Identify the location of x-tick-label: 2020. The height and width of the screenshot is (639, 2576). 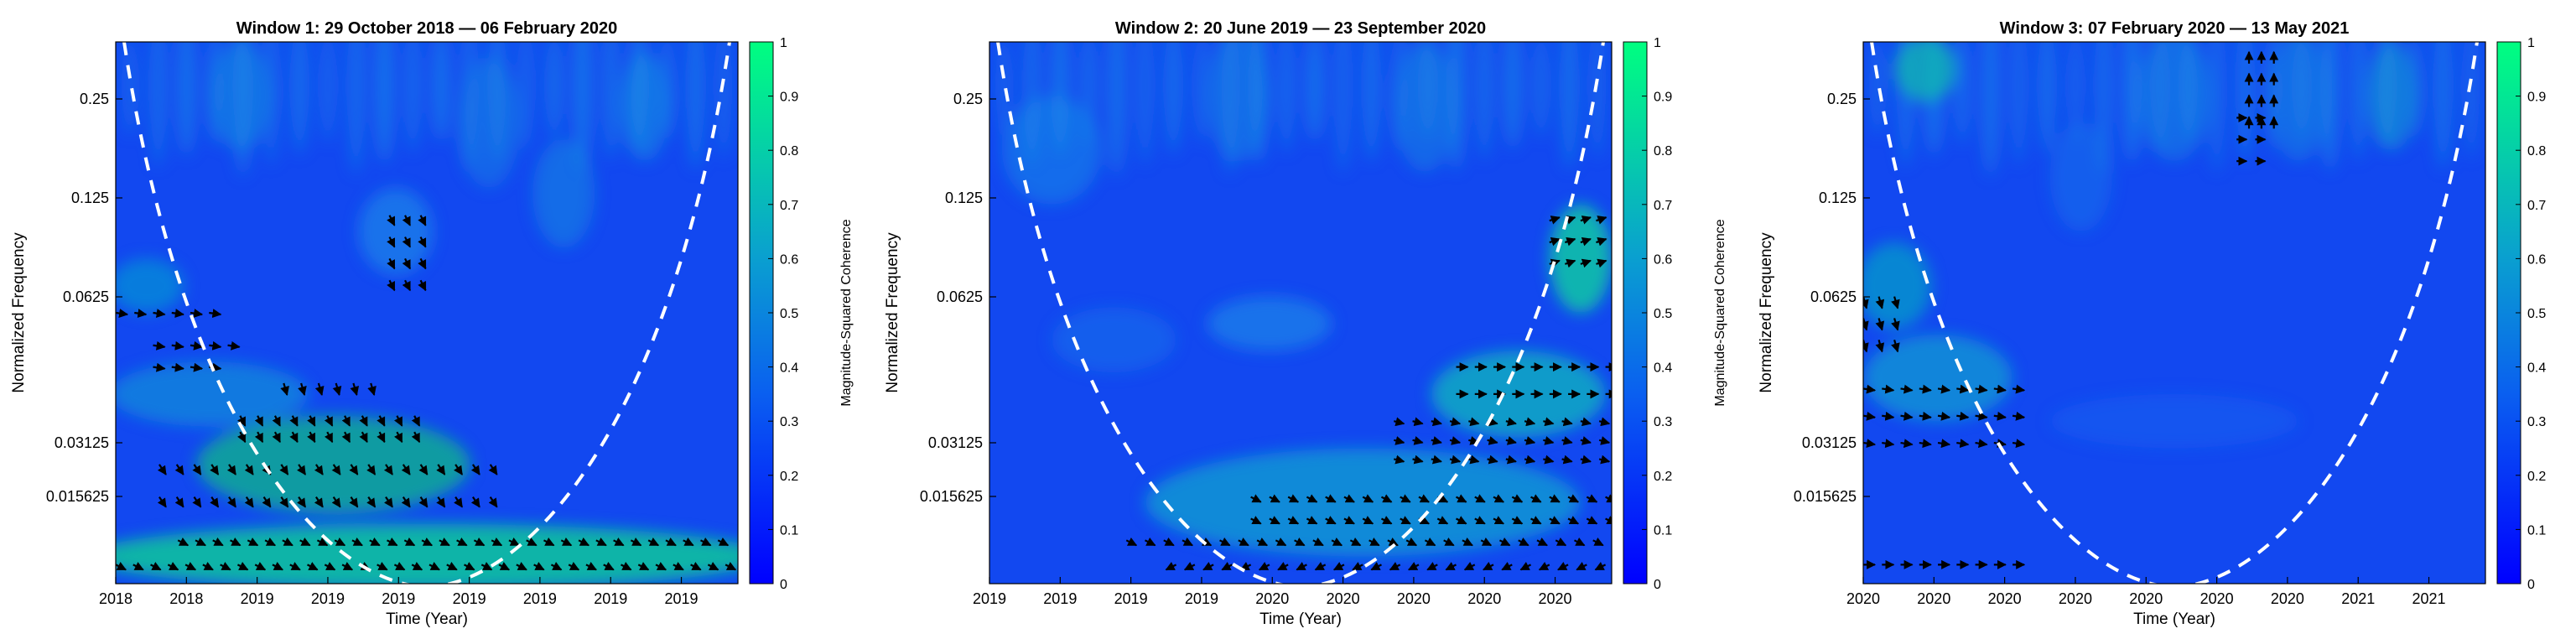
(2005, 598).